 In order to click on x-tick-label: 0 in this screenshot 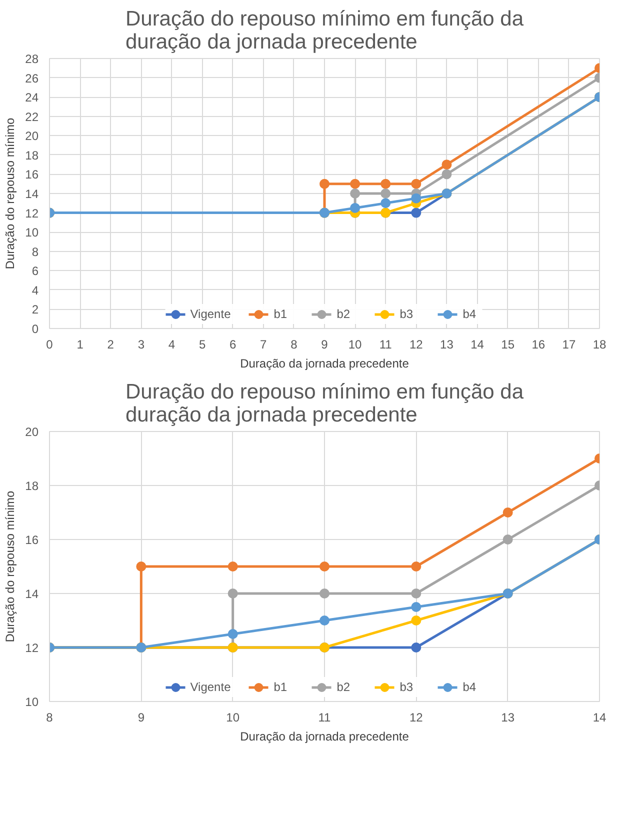, I will do `click(50, 345)`.